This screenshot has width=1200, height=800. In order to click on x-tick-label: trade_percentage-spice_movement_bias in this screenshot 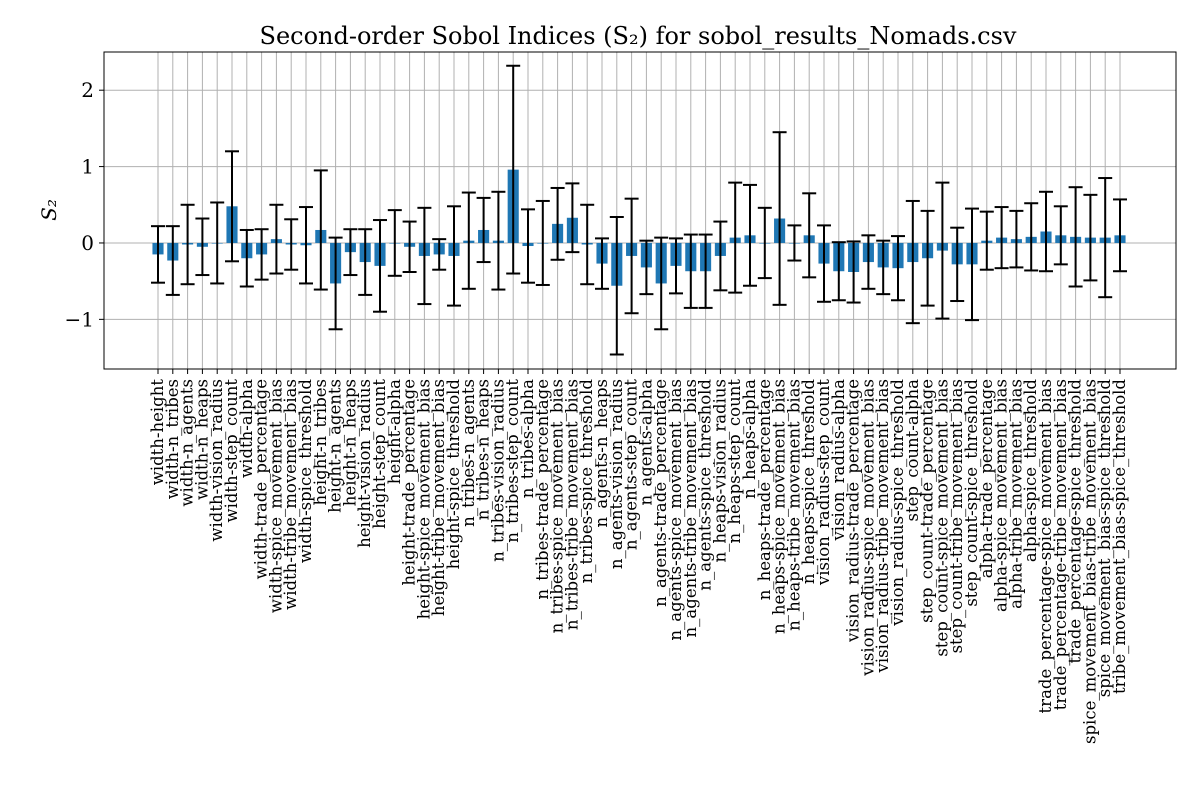, I will do `click(1045, 546)`.